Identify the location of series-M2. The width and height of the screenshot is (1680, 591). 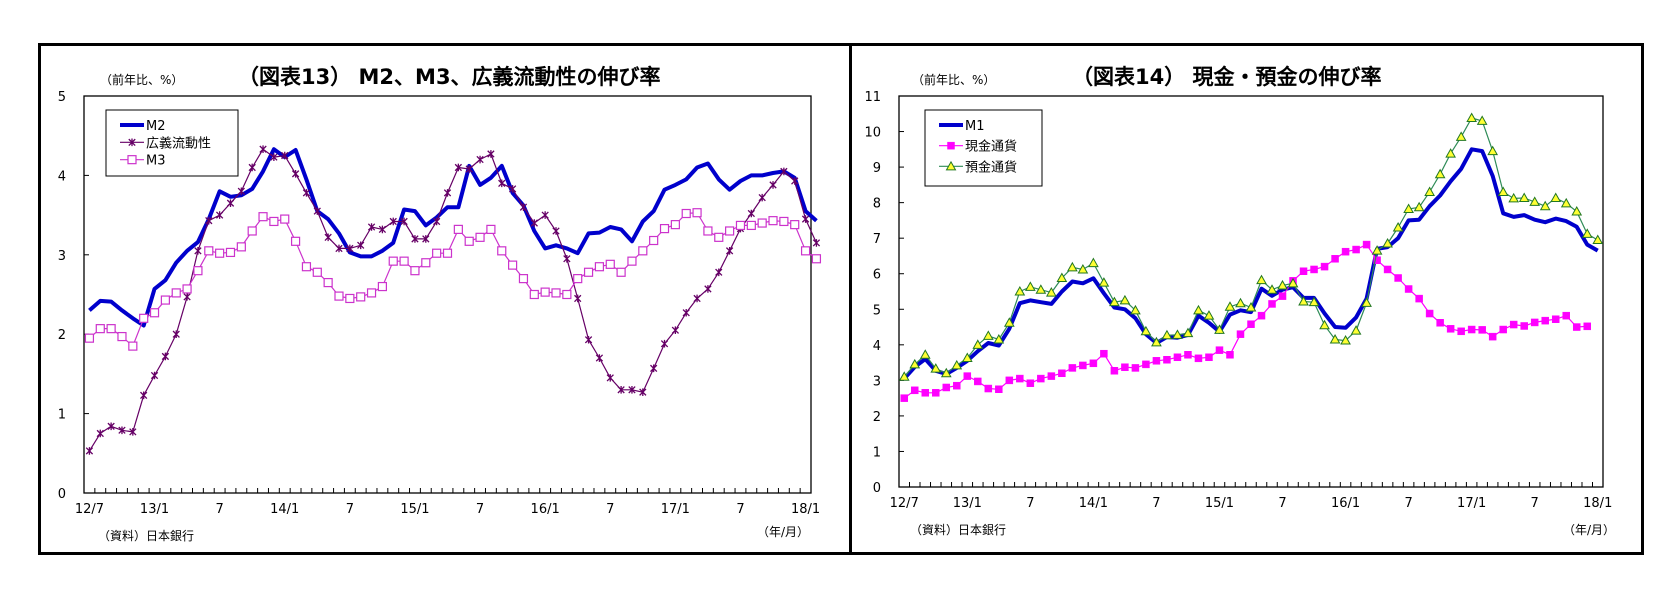
(453, 237).